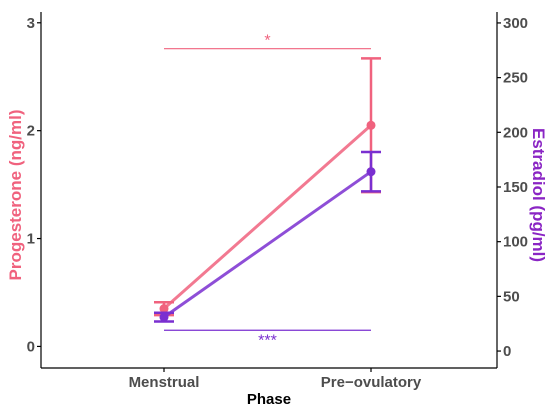  Describe the element at coordinates (371, 382) in the screenshot. I see `x-tick-label: Pre−ovulatory` at that location.